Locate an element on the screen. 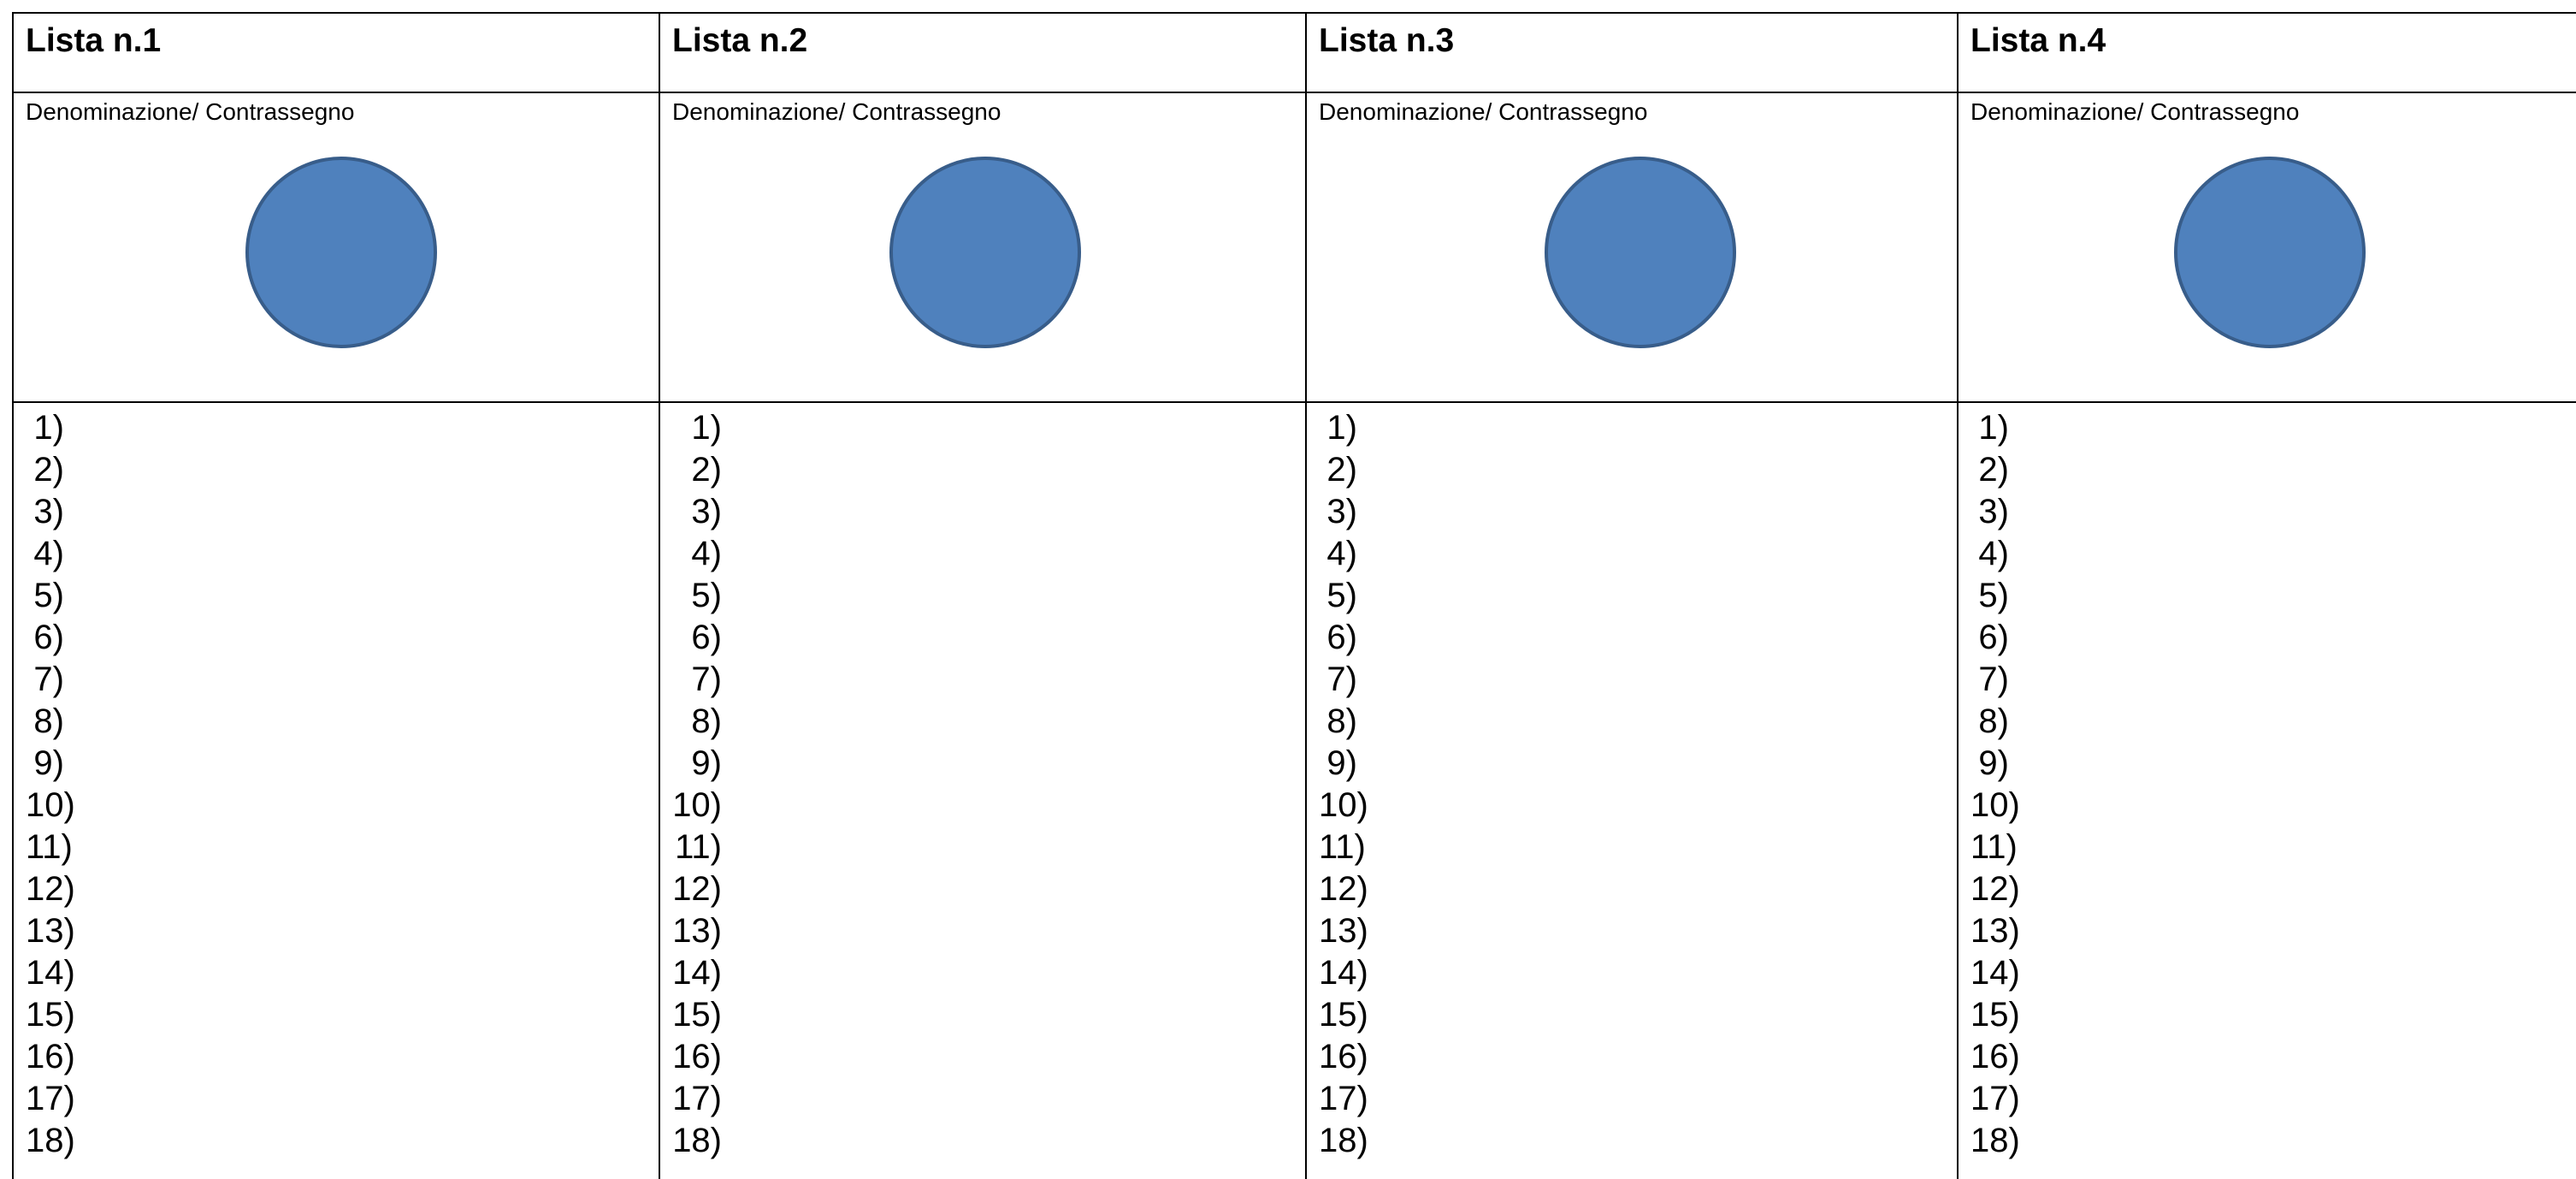 The height and width of the screenshot is (1179, 2576). candidate-number: 5) is located at coordinates (1341, 595).